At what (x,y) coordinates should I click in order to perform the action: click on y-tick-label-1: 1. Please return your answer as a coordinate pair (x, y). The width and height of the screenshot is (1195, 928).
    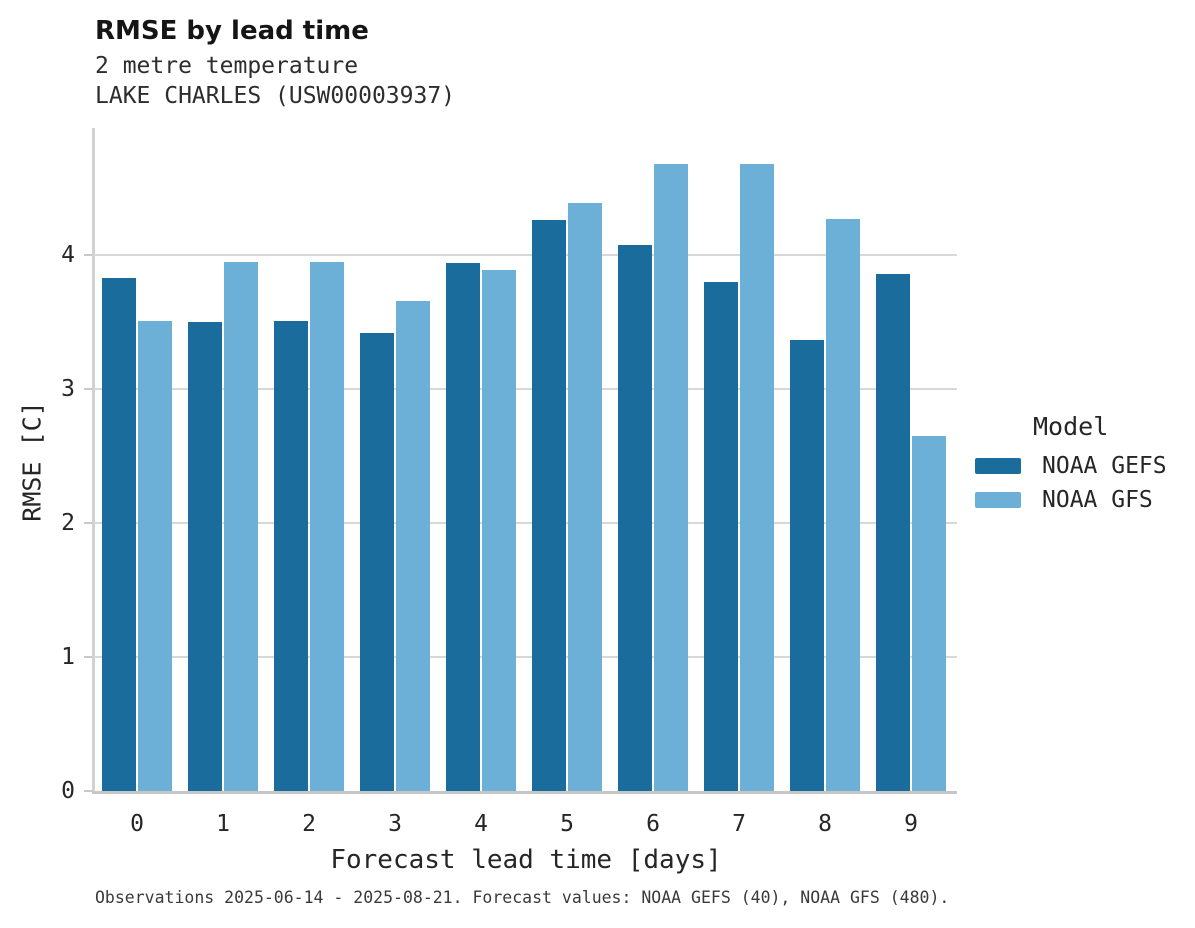
    Looking at the image, I should click on (68, 657).